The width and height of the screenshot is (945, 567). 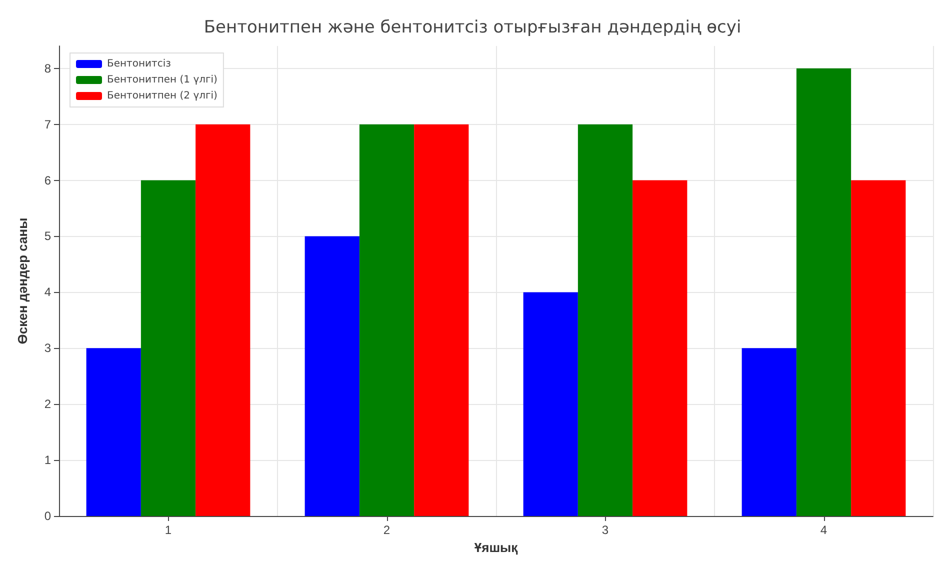 What do you see at coordinates (162, 80) in the screenshot?
I see `legend-label: Бентонитпен (1 үлгі)` at bounding box center [162, 80].